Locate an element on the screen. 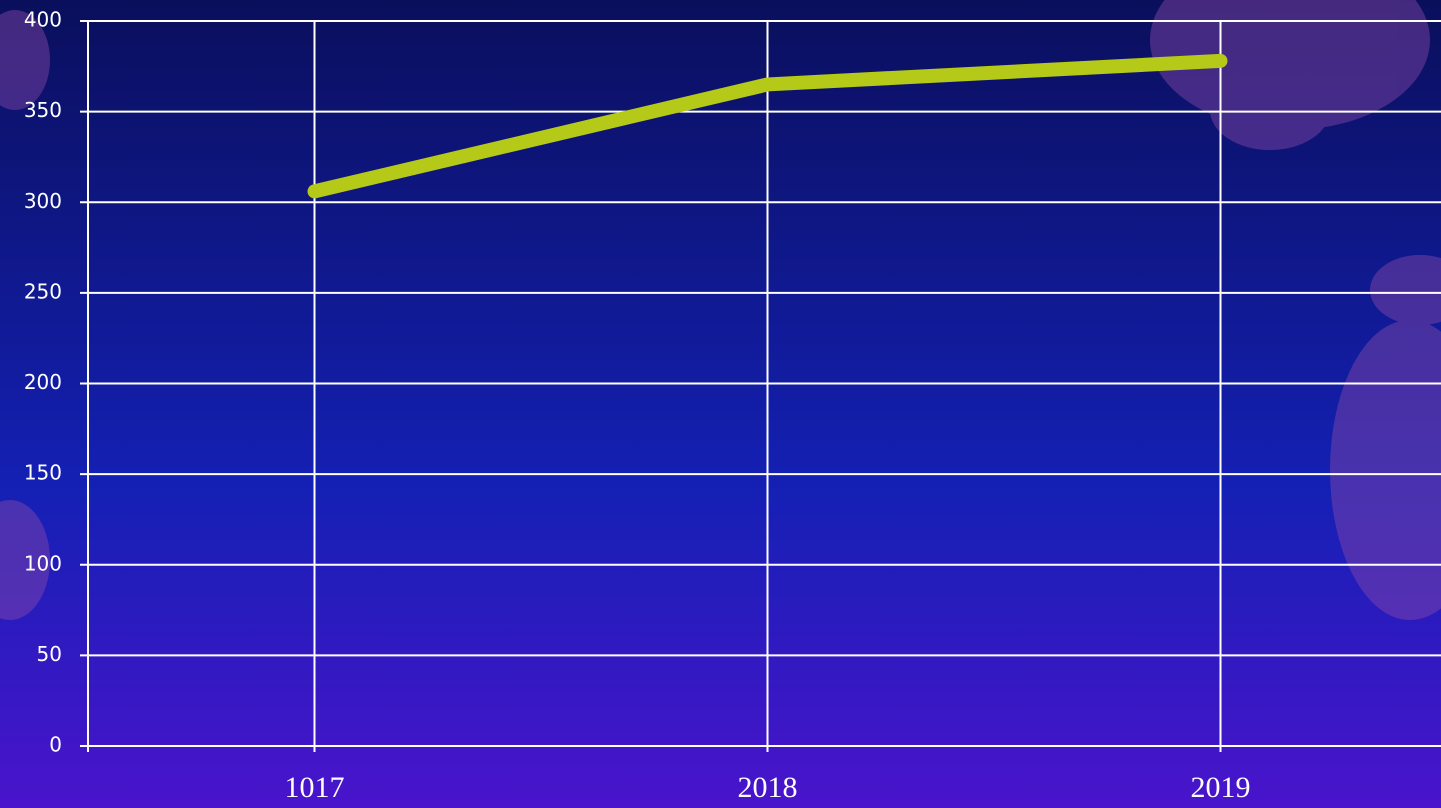 The image size is (1441, 808). y-tick-label: 400 is located at coordinates (43, 20).